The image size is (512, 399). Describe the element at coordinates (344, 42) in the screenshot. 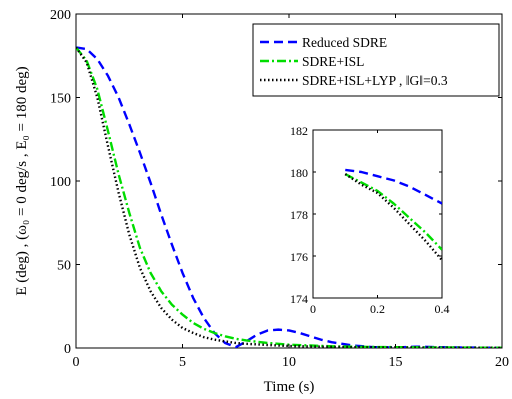

I see `legend-label-reduced-sdre: Reduced SDRE` at that location.